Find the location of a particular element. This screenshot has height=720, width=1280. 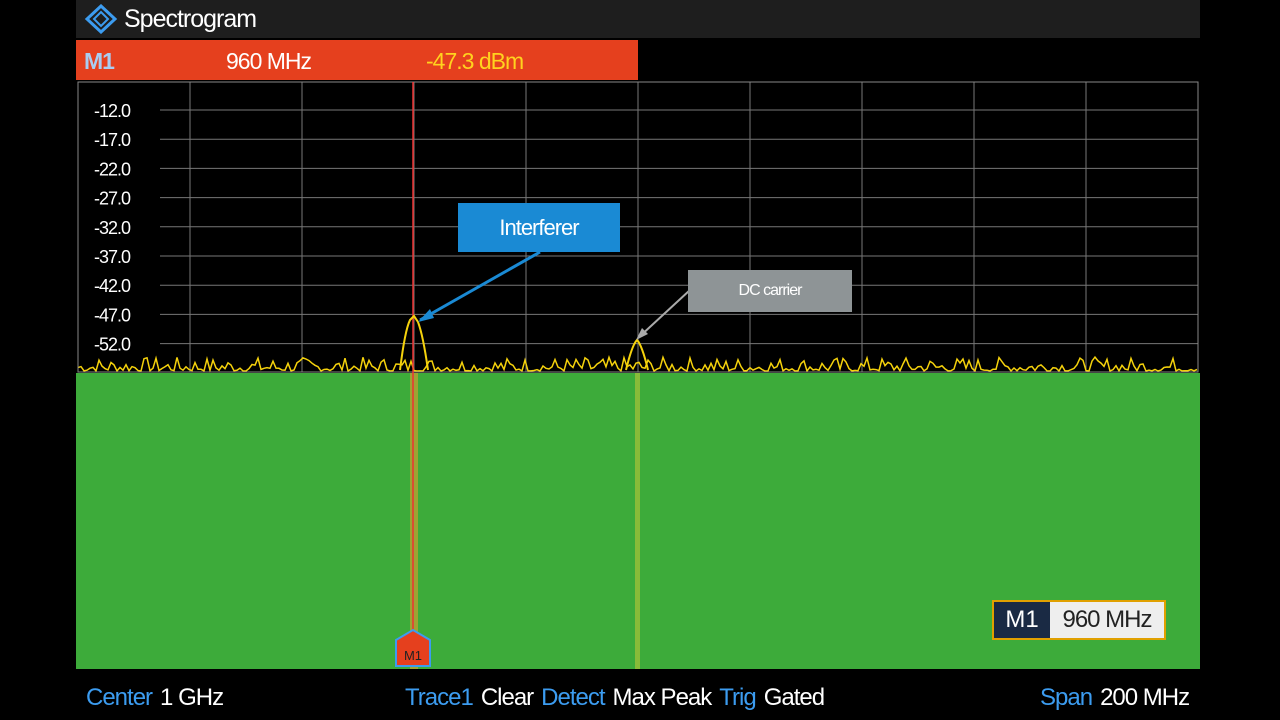

marker-bar: M1 960 MHz -47.3 dBm is located at coordinates (357, 60).